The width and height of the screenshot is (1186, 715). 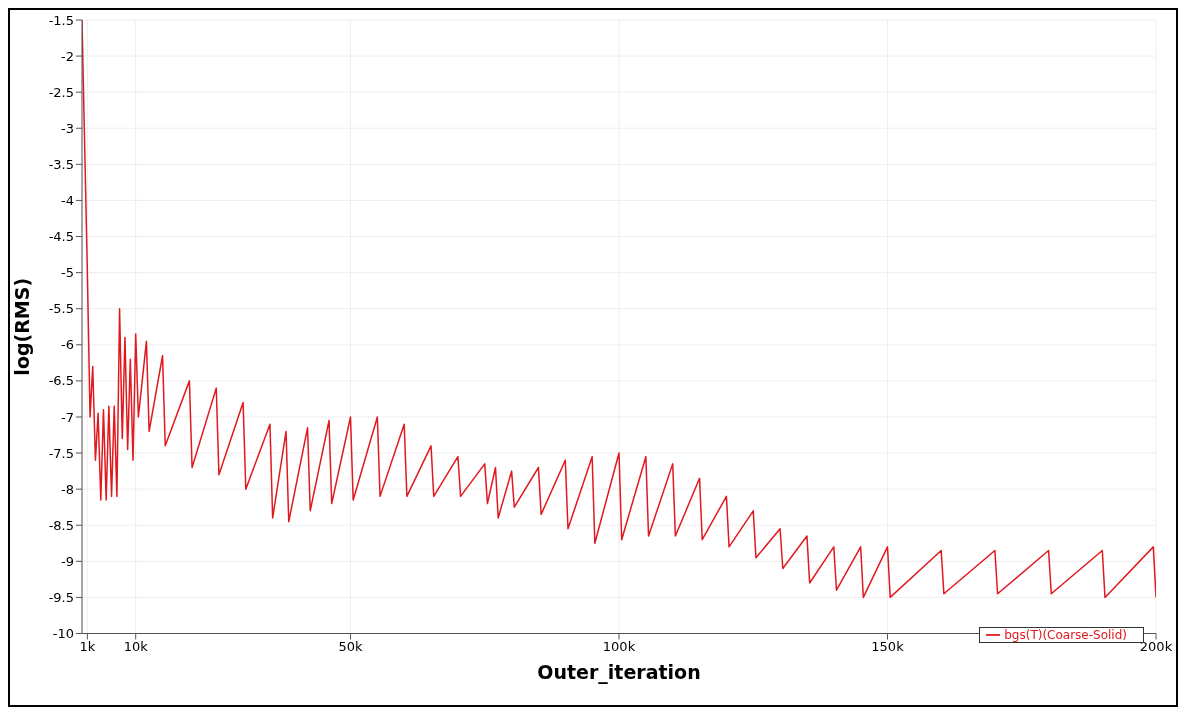 I want to click on y-tick-label: -8, so click(x=67, y=489).